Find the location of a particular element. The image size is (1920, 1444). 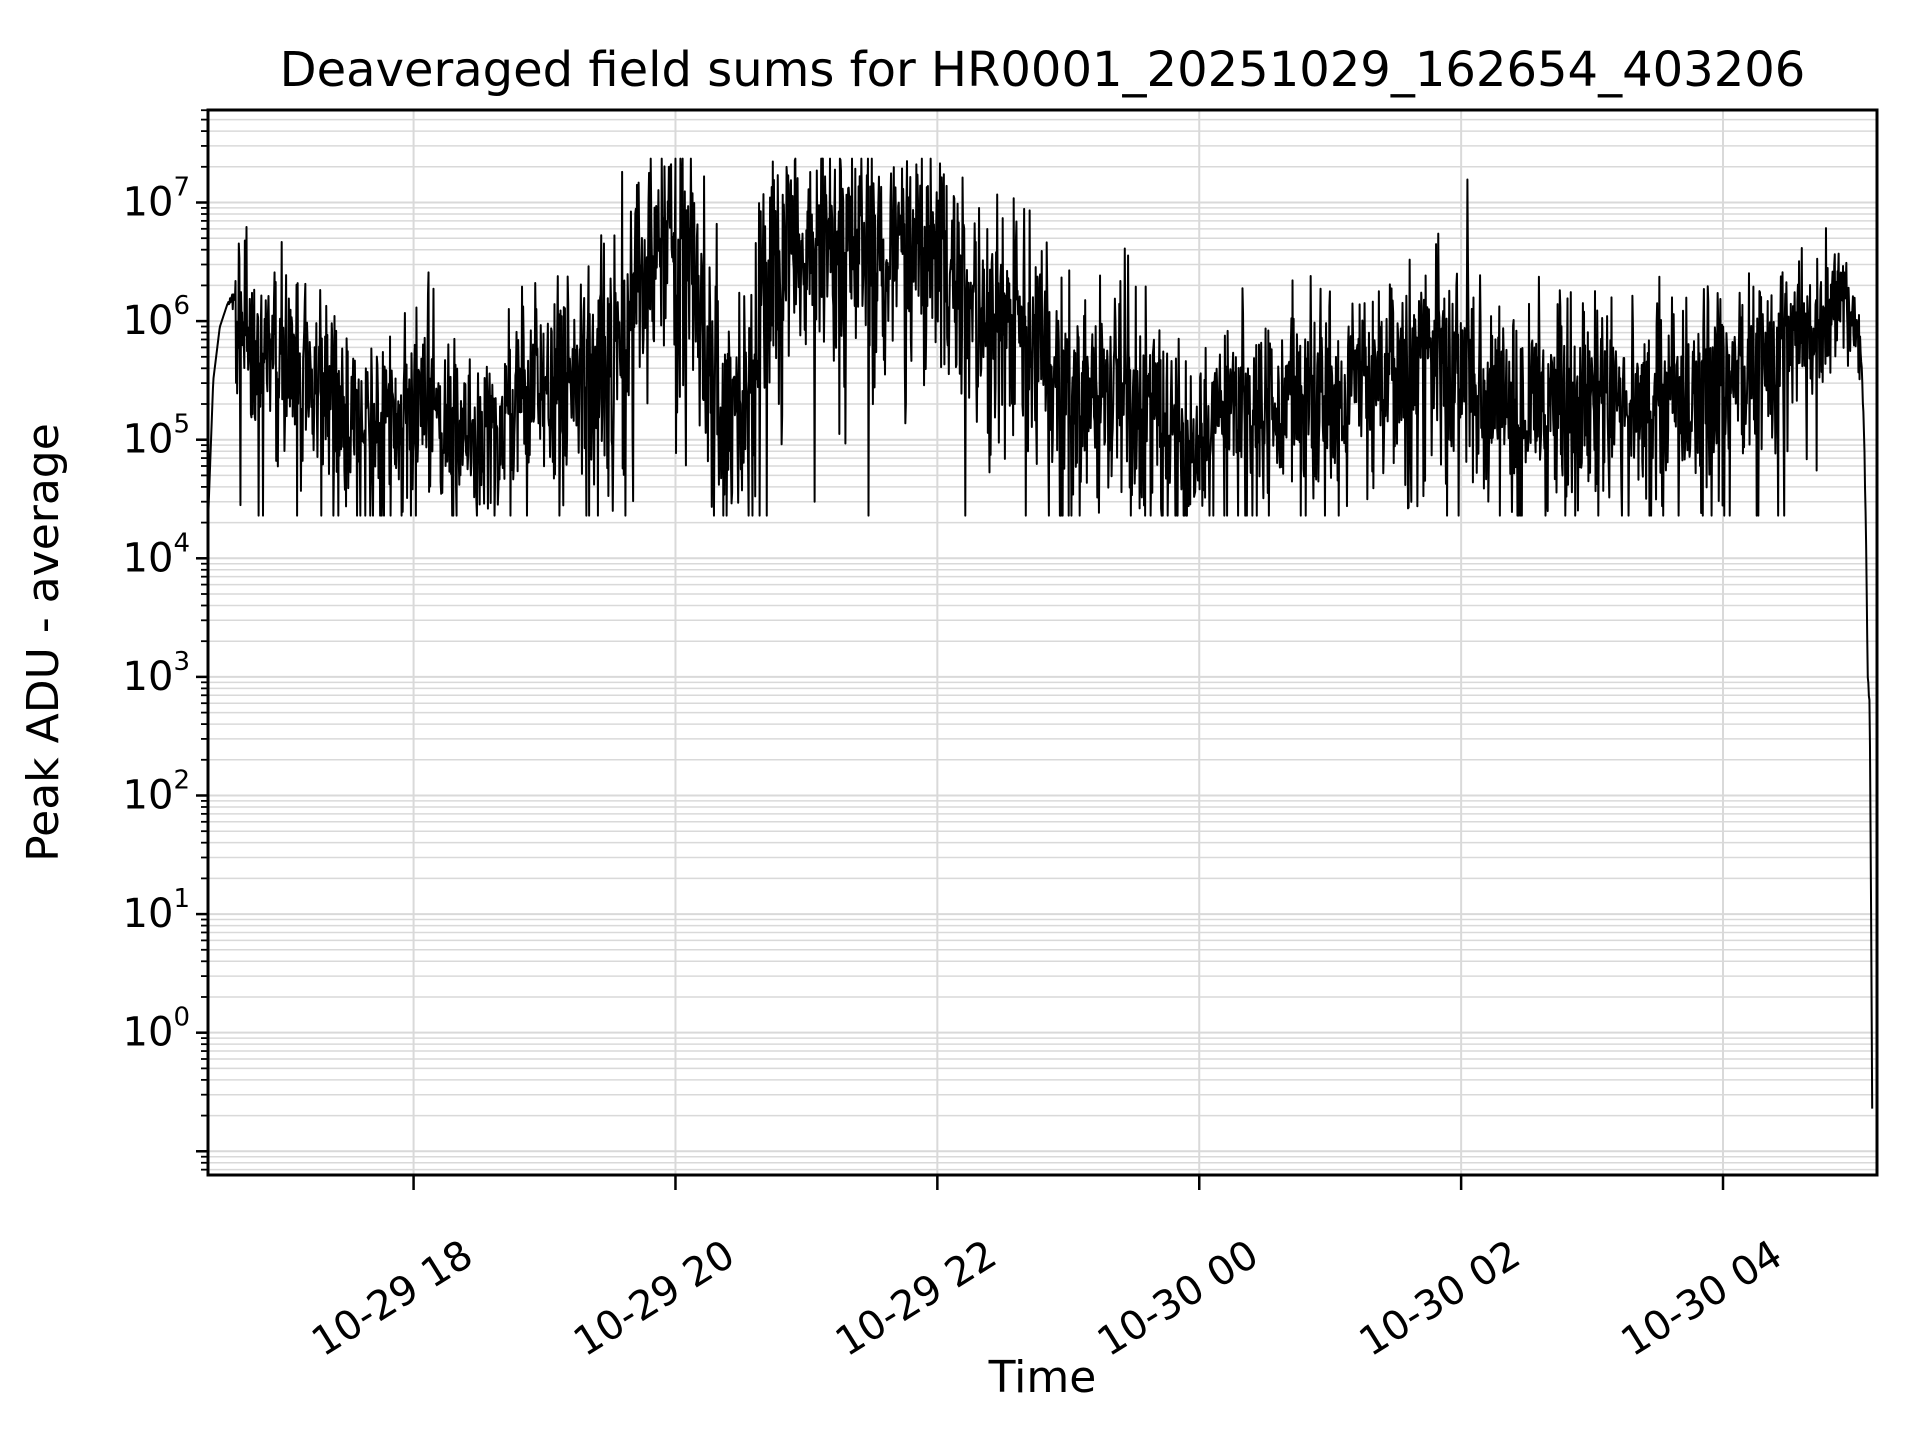

y-tick-label: 10⁶ is located at coordinates (156, 317).